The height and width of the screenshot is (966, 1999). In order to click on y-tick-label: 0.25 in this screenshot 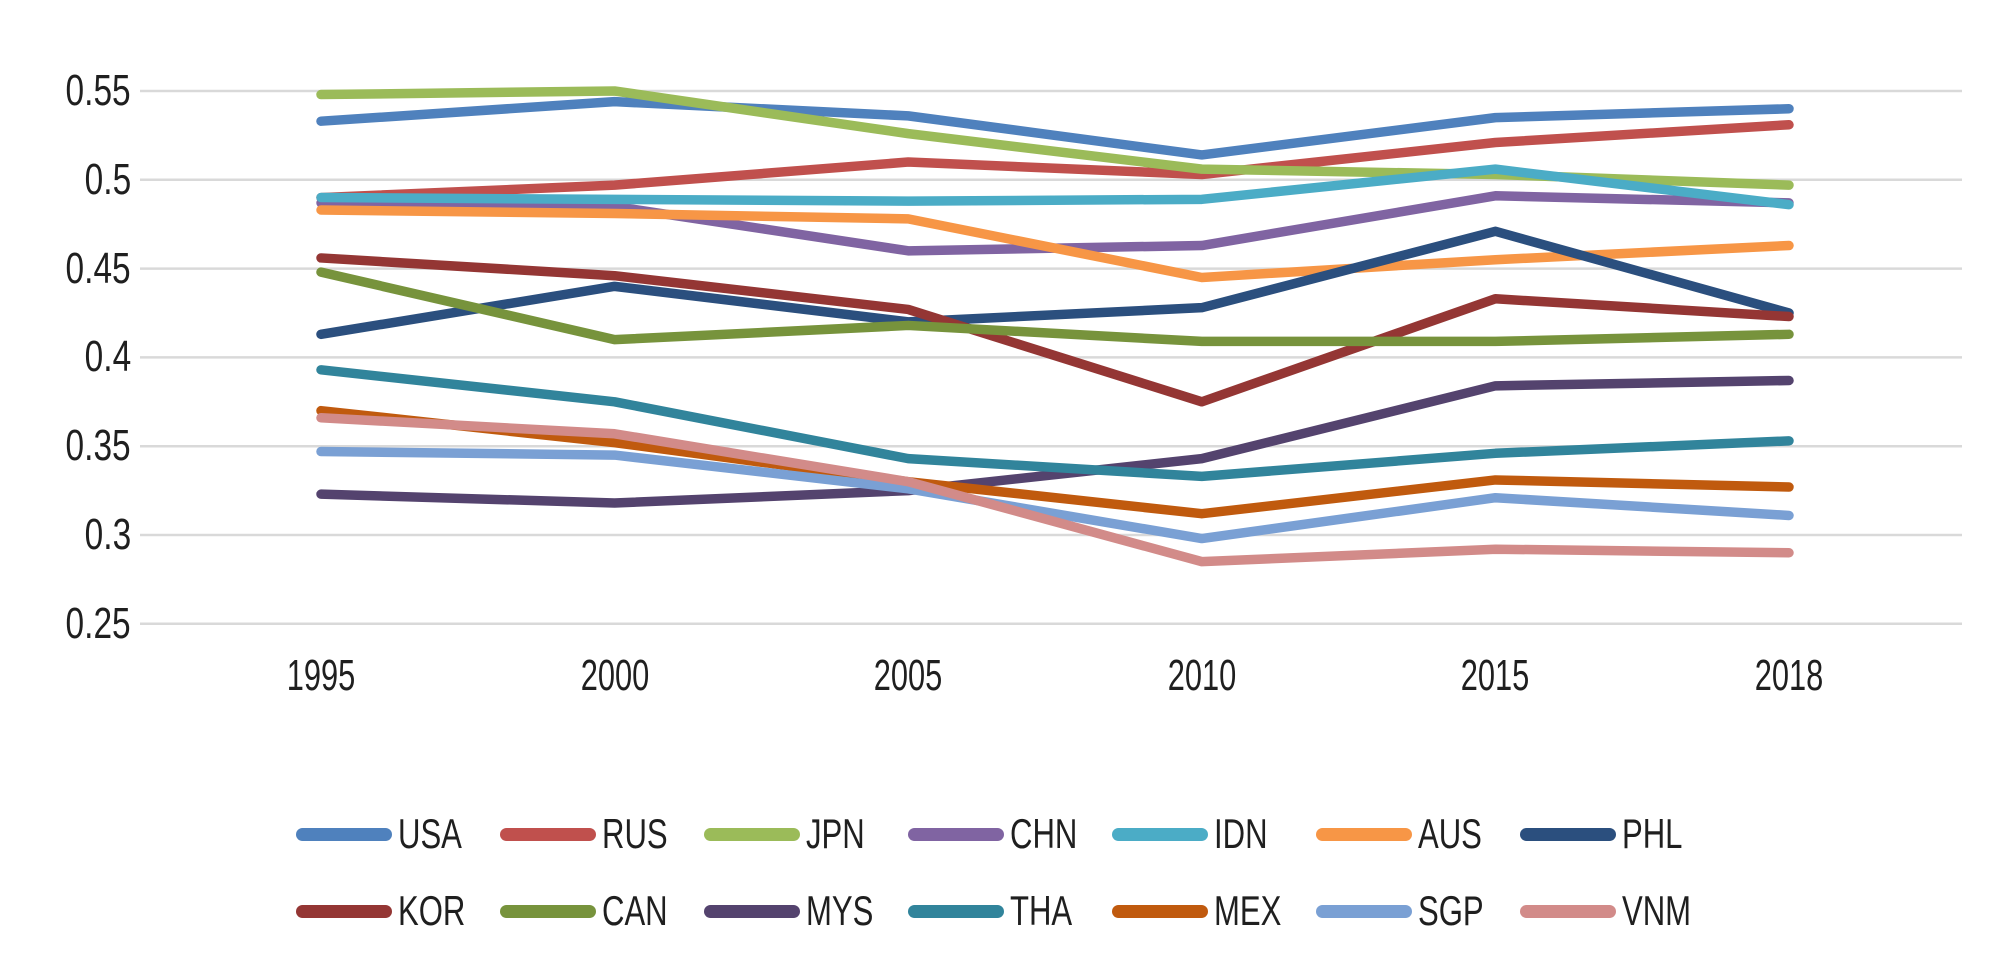, I will do `click(98, 623)`.